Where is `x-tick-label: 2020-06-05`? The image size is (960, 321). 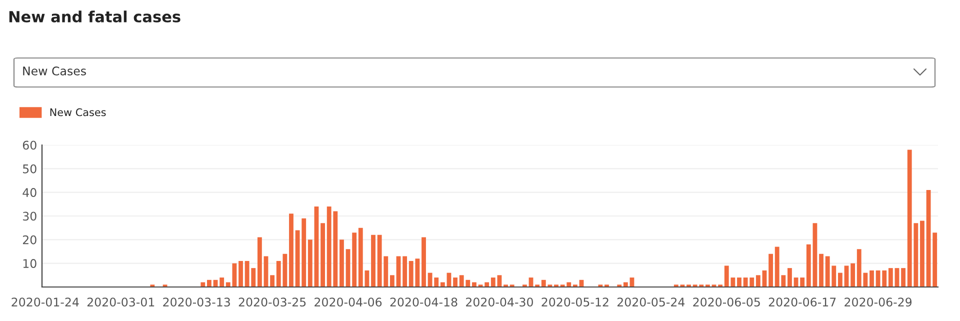
x-tick-label: 2020-06-05 is located at coordinates (726, 302).